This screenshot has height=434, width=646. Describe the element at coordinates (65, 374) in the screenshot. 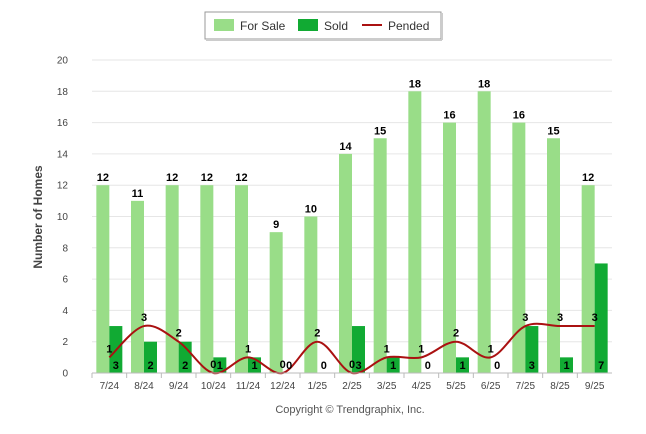

I see `y-tick-label: 0` at that location.